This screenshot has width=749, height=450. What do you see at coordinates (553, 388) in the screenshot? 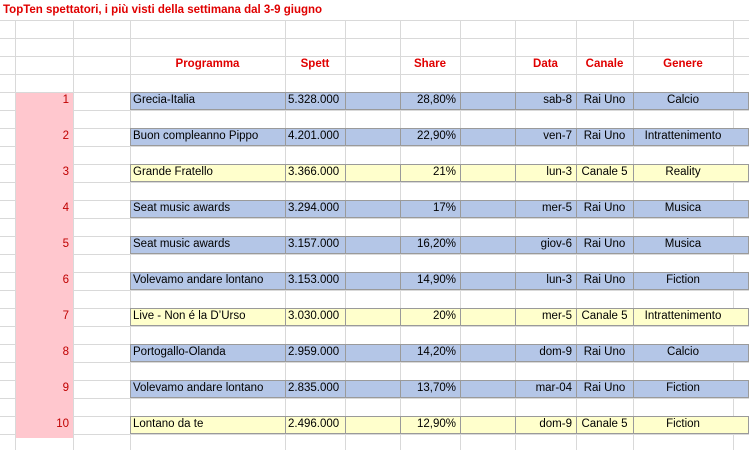
I see `data-cell: mar-04` at bounding box center [553, 388].